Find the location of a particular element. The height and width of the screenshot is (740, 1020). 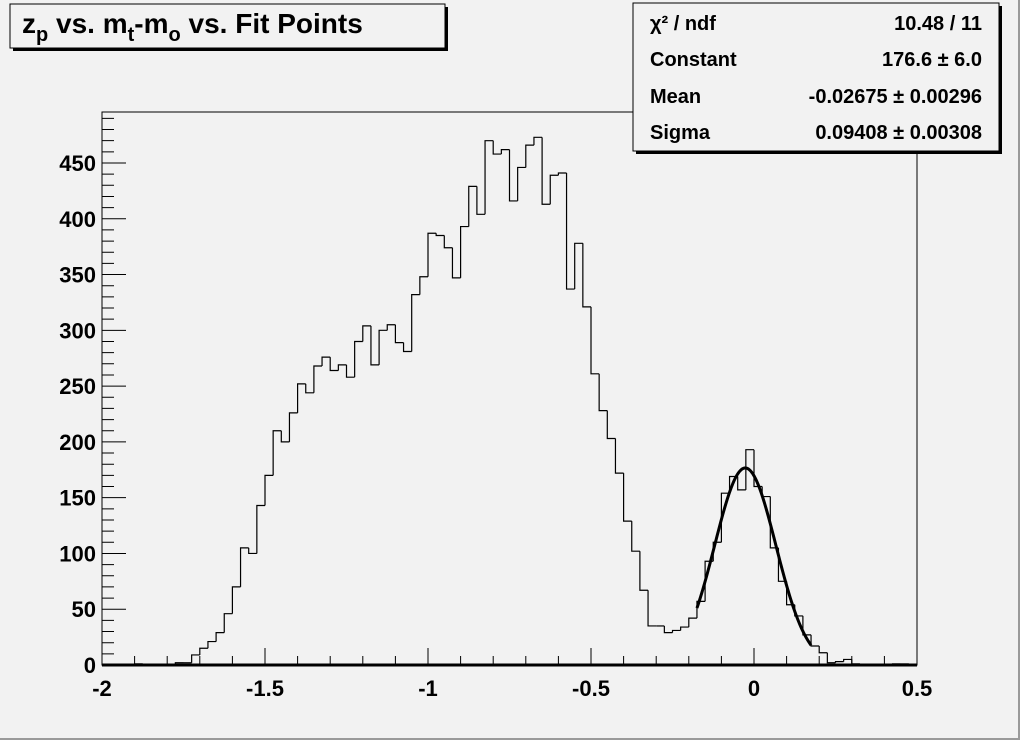

title-segment: vs. Fit Points is located at coordinates (272, 23).